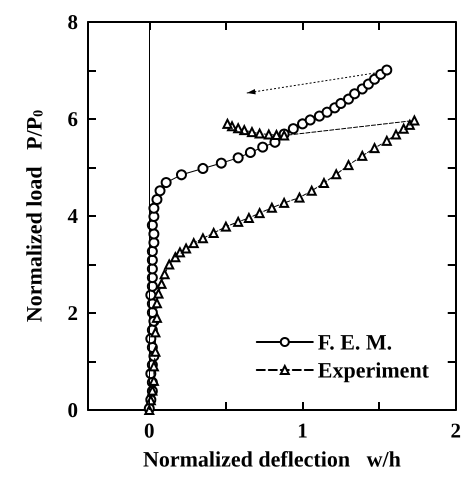  What do you see at coordinates (455, 430) in the screenshot?
I see `x-tick-label: 2` at bounding box center [455, 430].